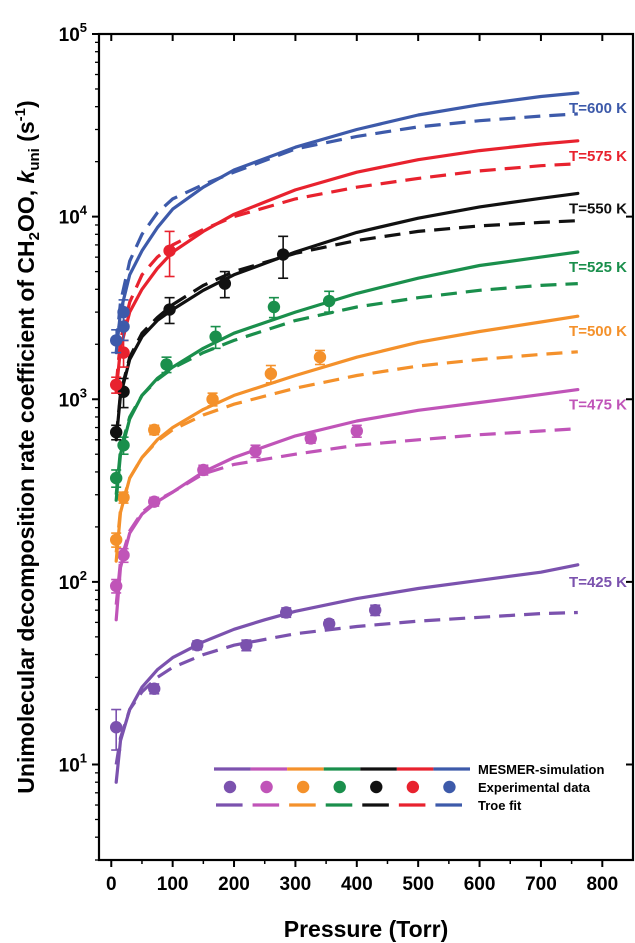 This screenshot has width=635, height=943. What do you see at coordinates (598, 156) in the screenshot?
I see `series-label-575K: T=575 K` at bounding box center [598, 156].